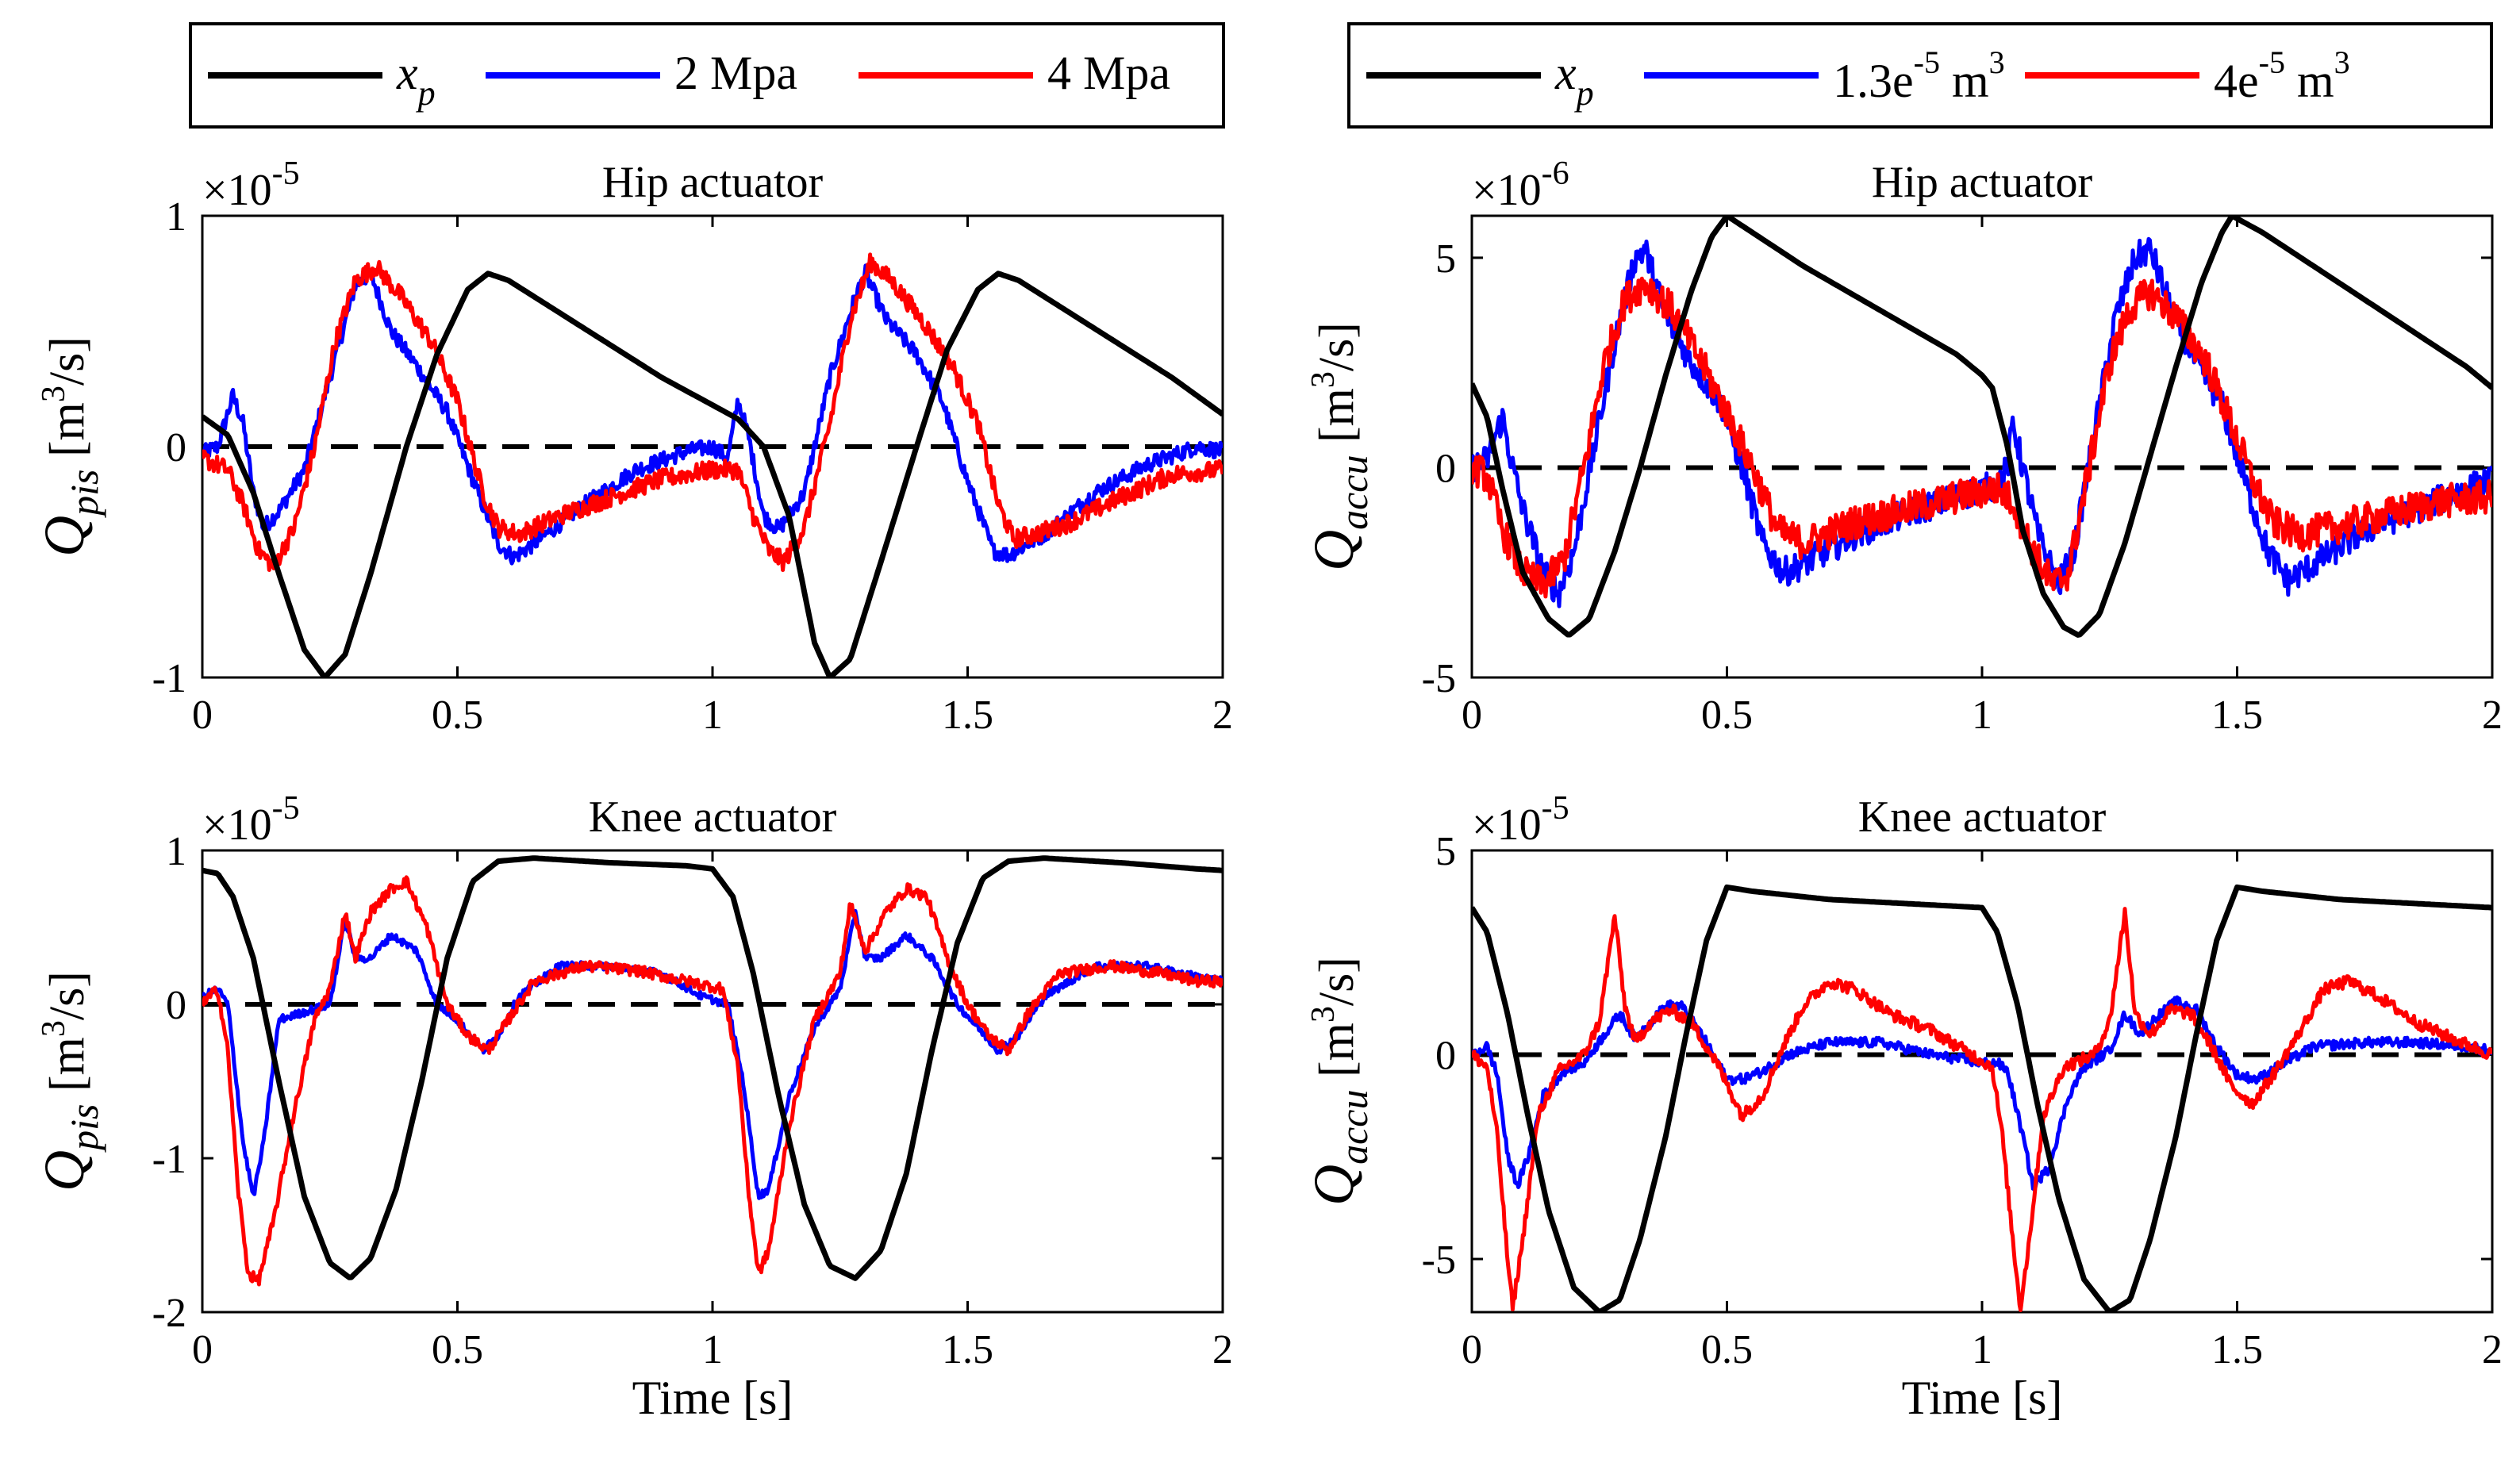  I want to click on series-line-2-mpa, so click(712, 1054).